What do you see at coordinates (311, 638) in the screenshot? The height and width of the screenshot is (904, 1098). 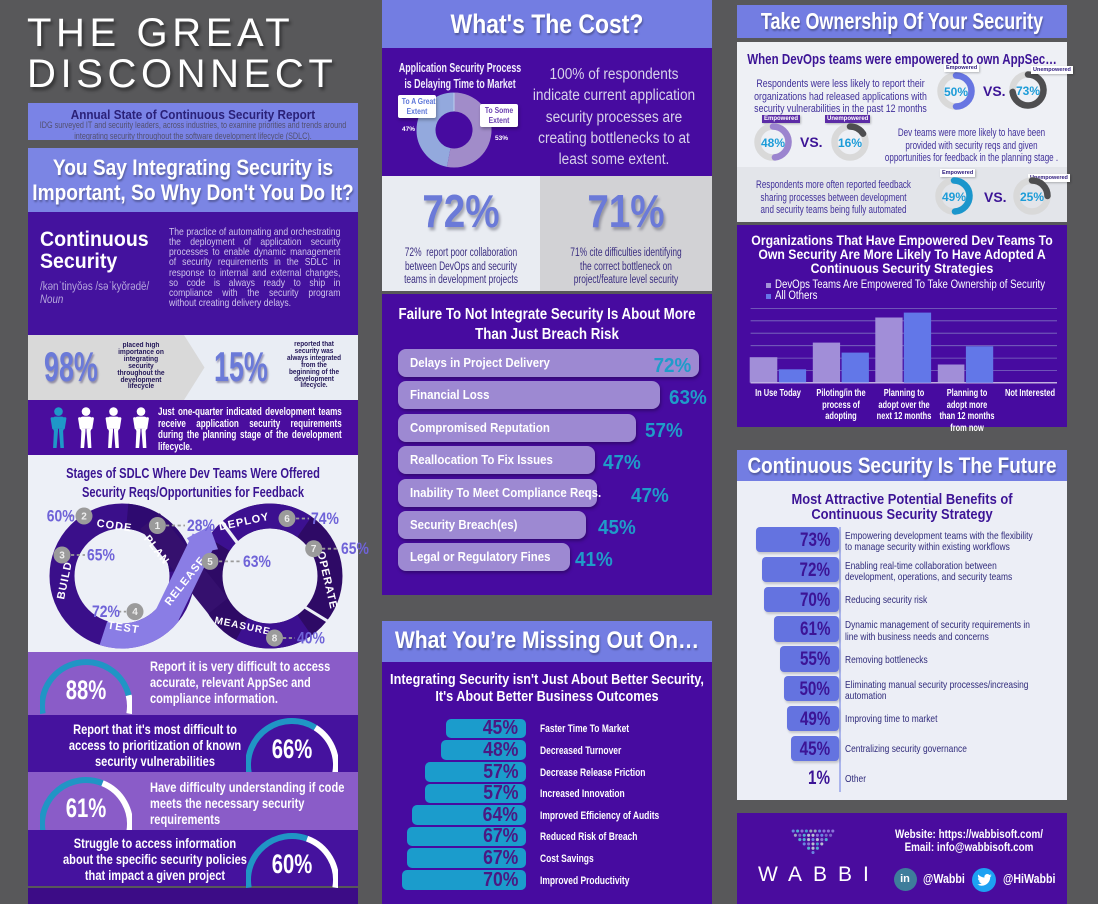 I see `svg-text: 40%` at bounding box center [311, 638].